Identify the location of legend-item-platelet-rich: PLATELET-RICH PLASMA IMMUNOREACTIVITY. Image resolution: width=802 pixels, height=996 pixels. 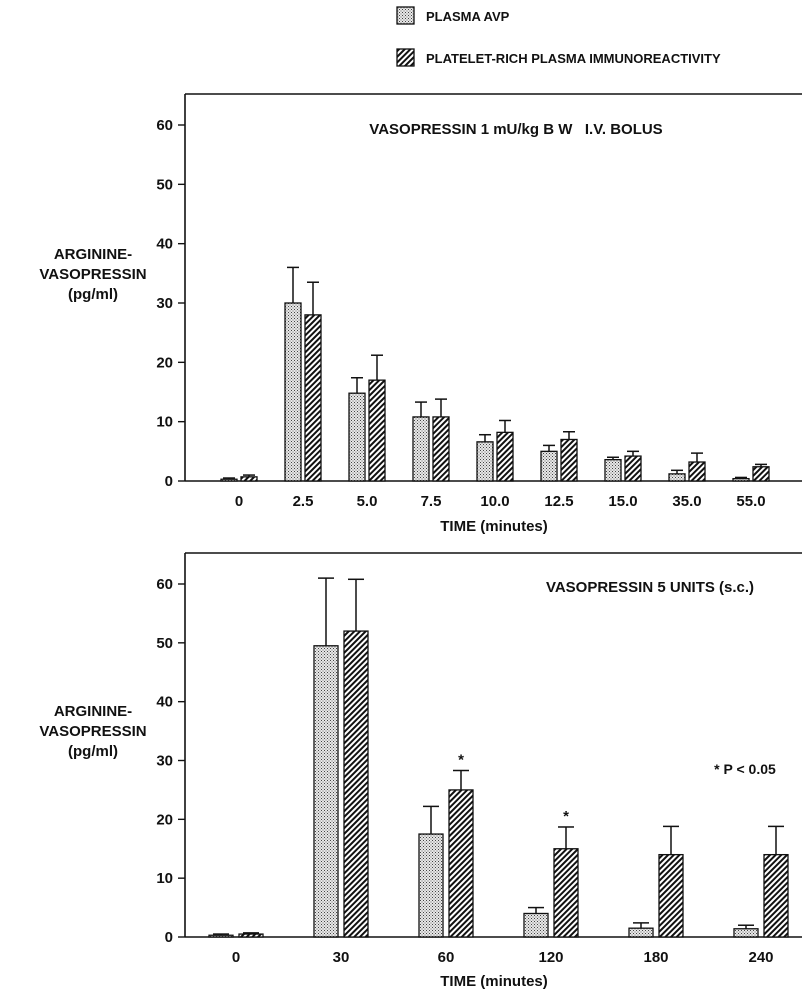
(558, 57).